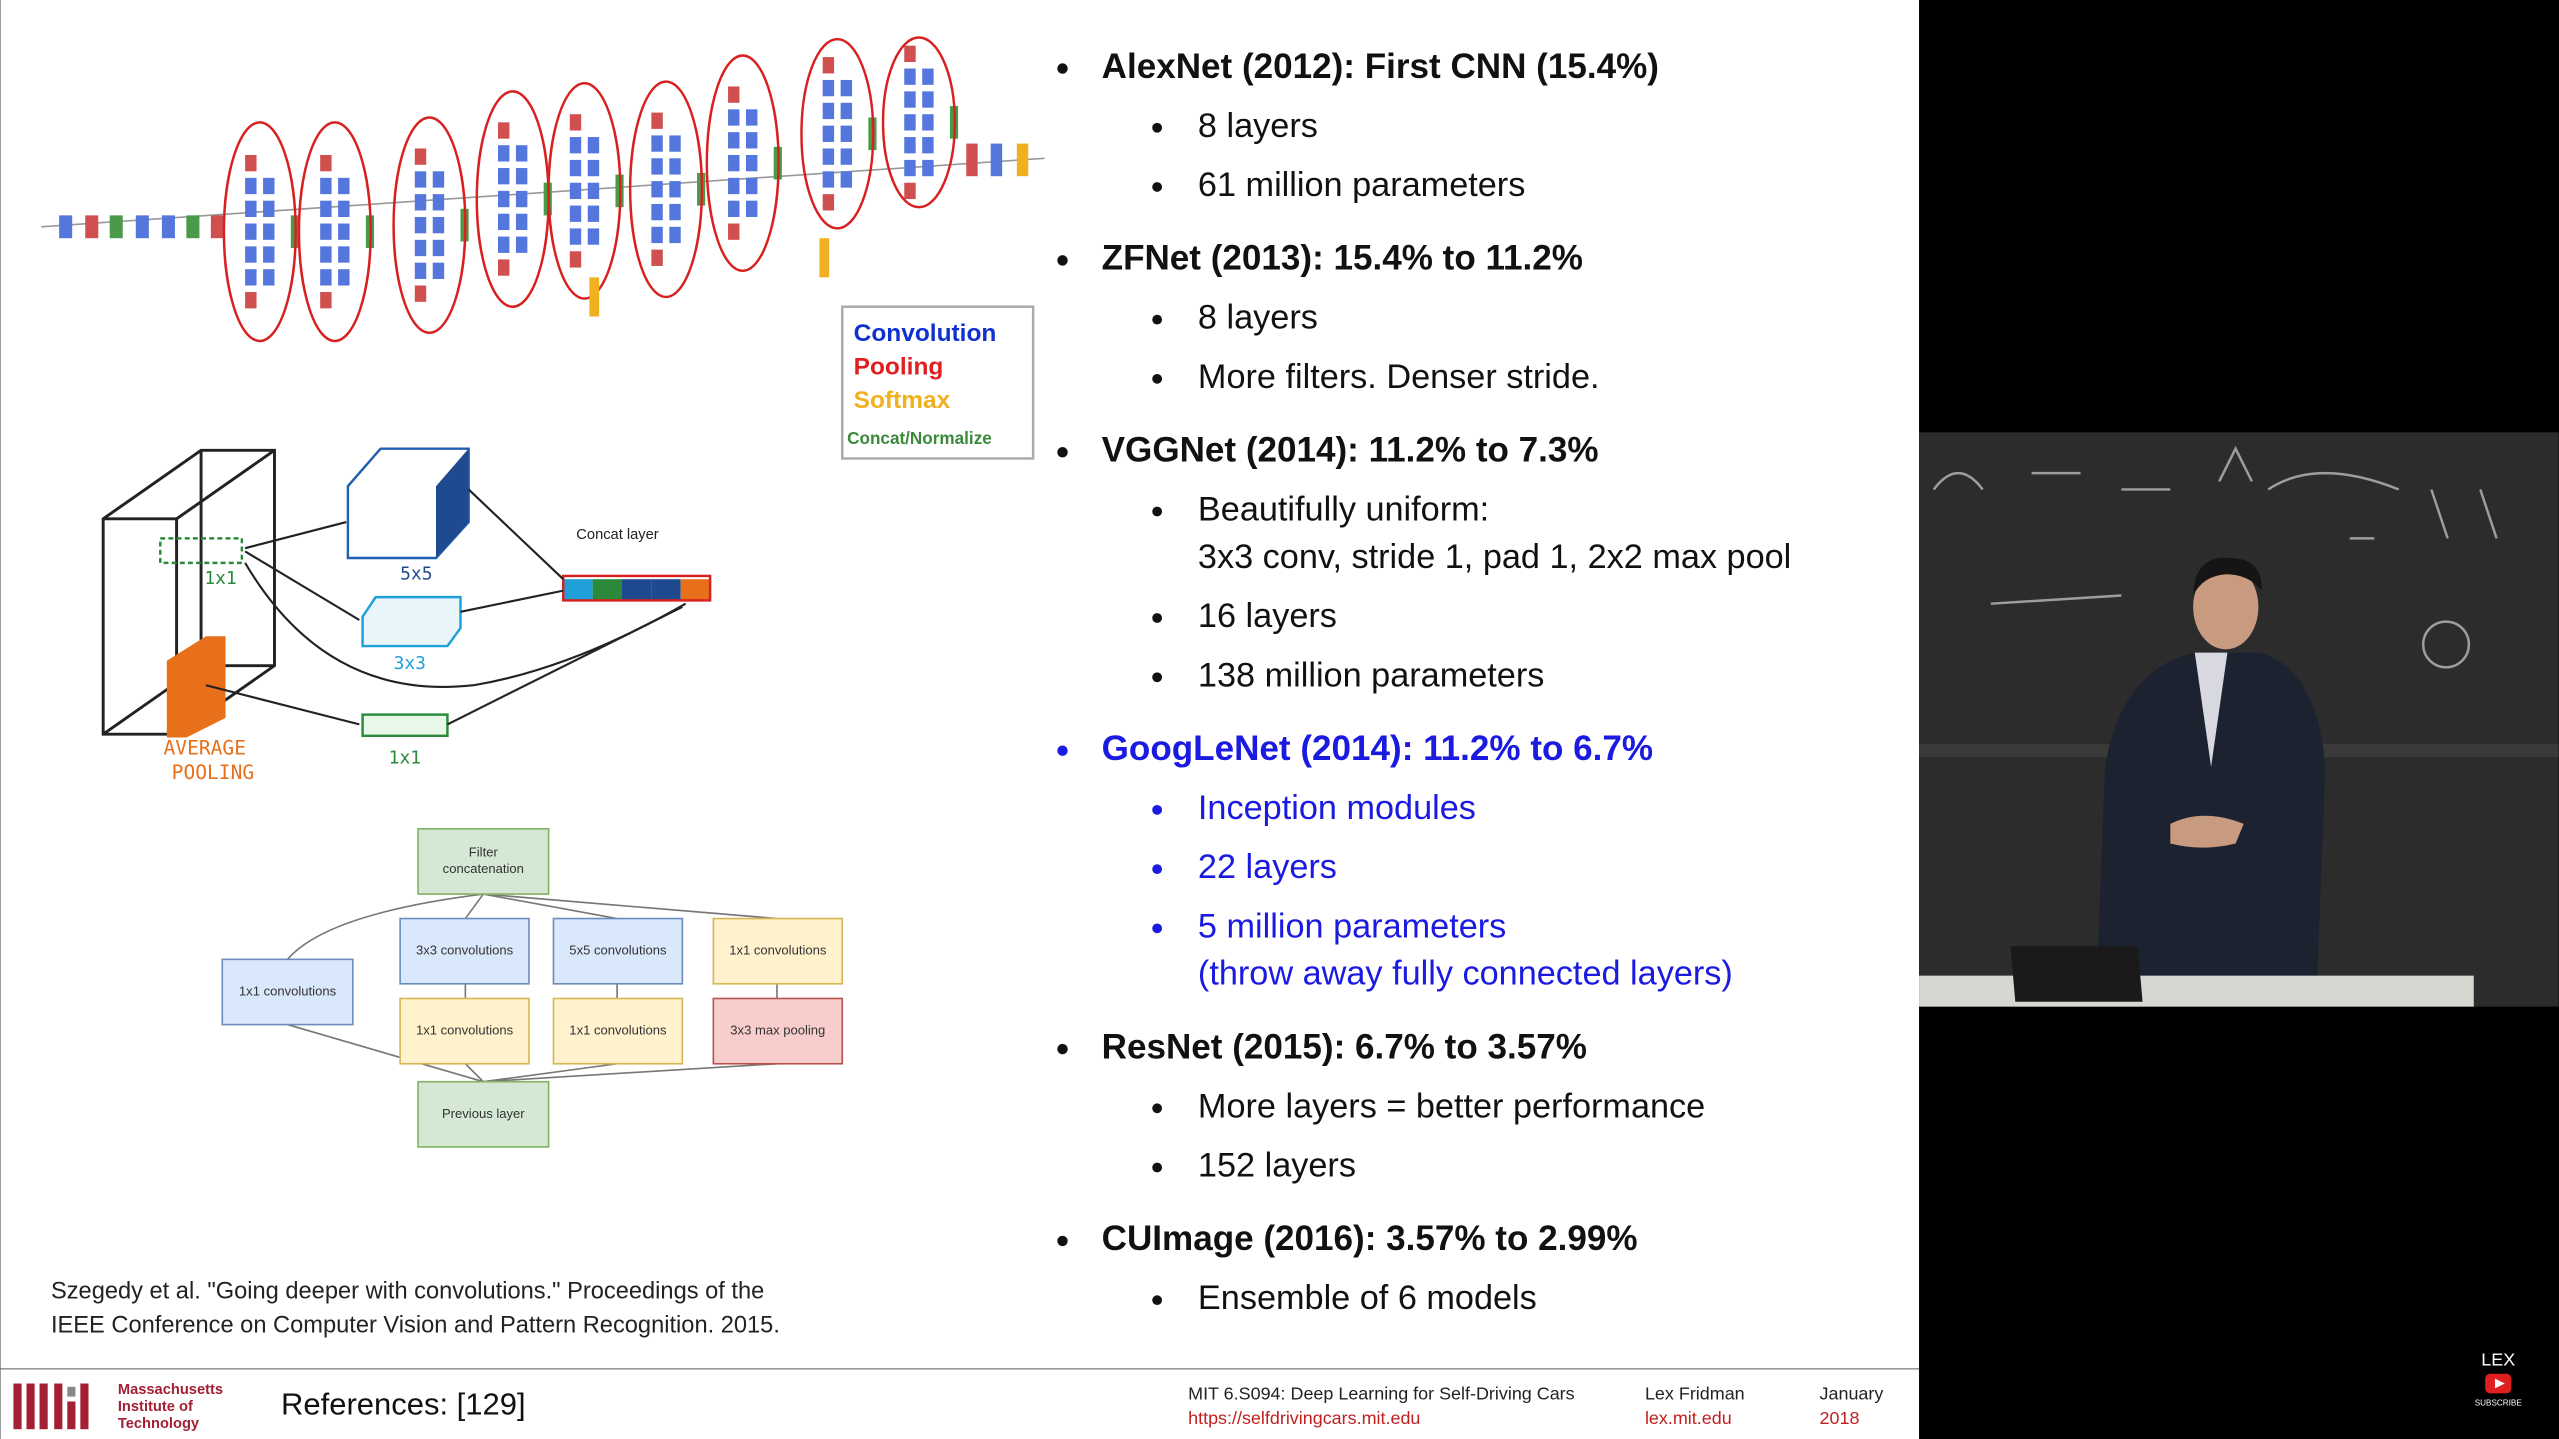 Image resolution: width=2559 pixels, height=1439 pixels. Describe the element at coordinates (1344, 1046) in the screenshot. I see `bullet-title: ResNet (2015): 6.7% to 3.57%` at that location.